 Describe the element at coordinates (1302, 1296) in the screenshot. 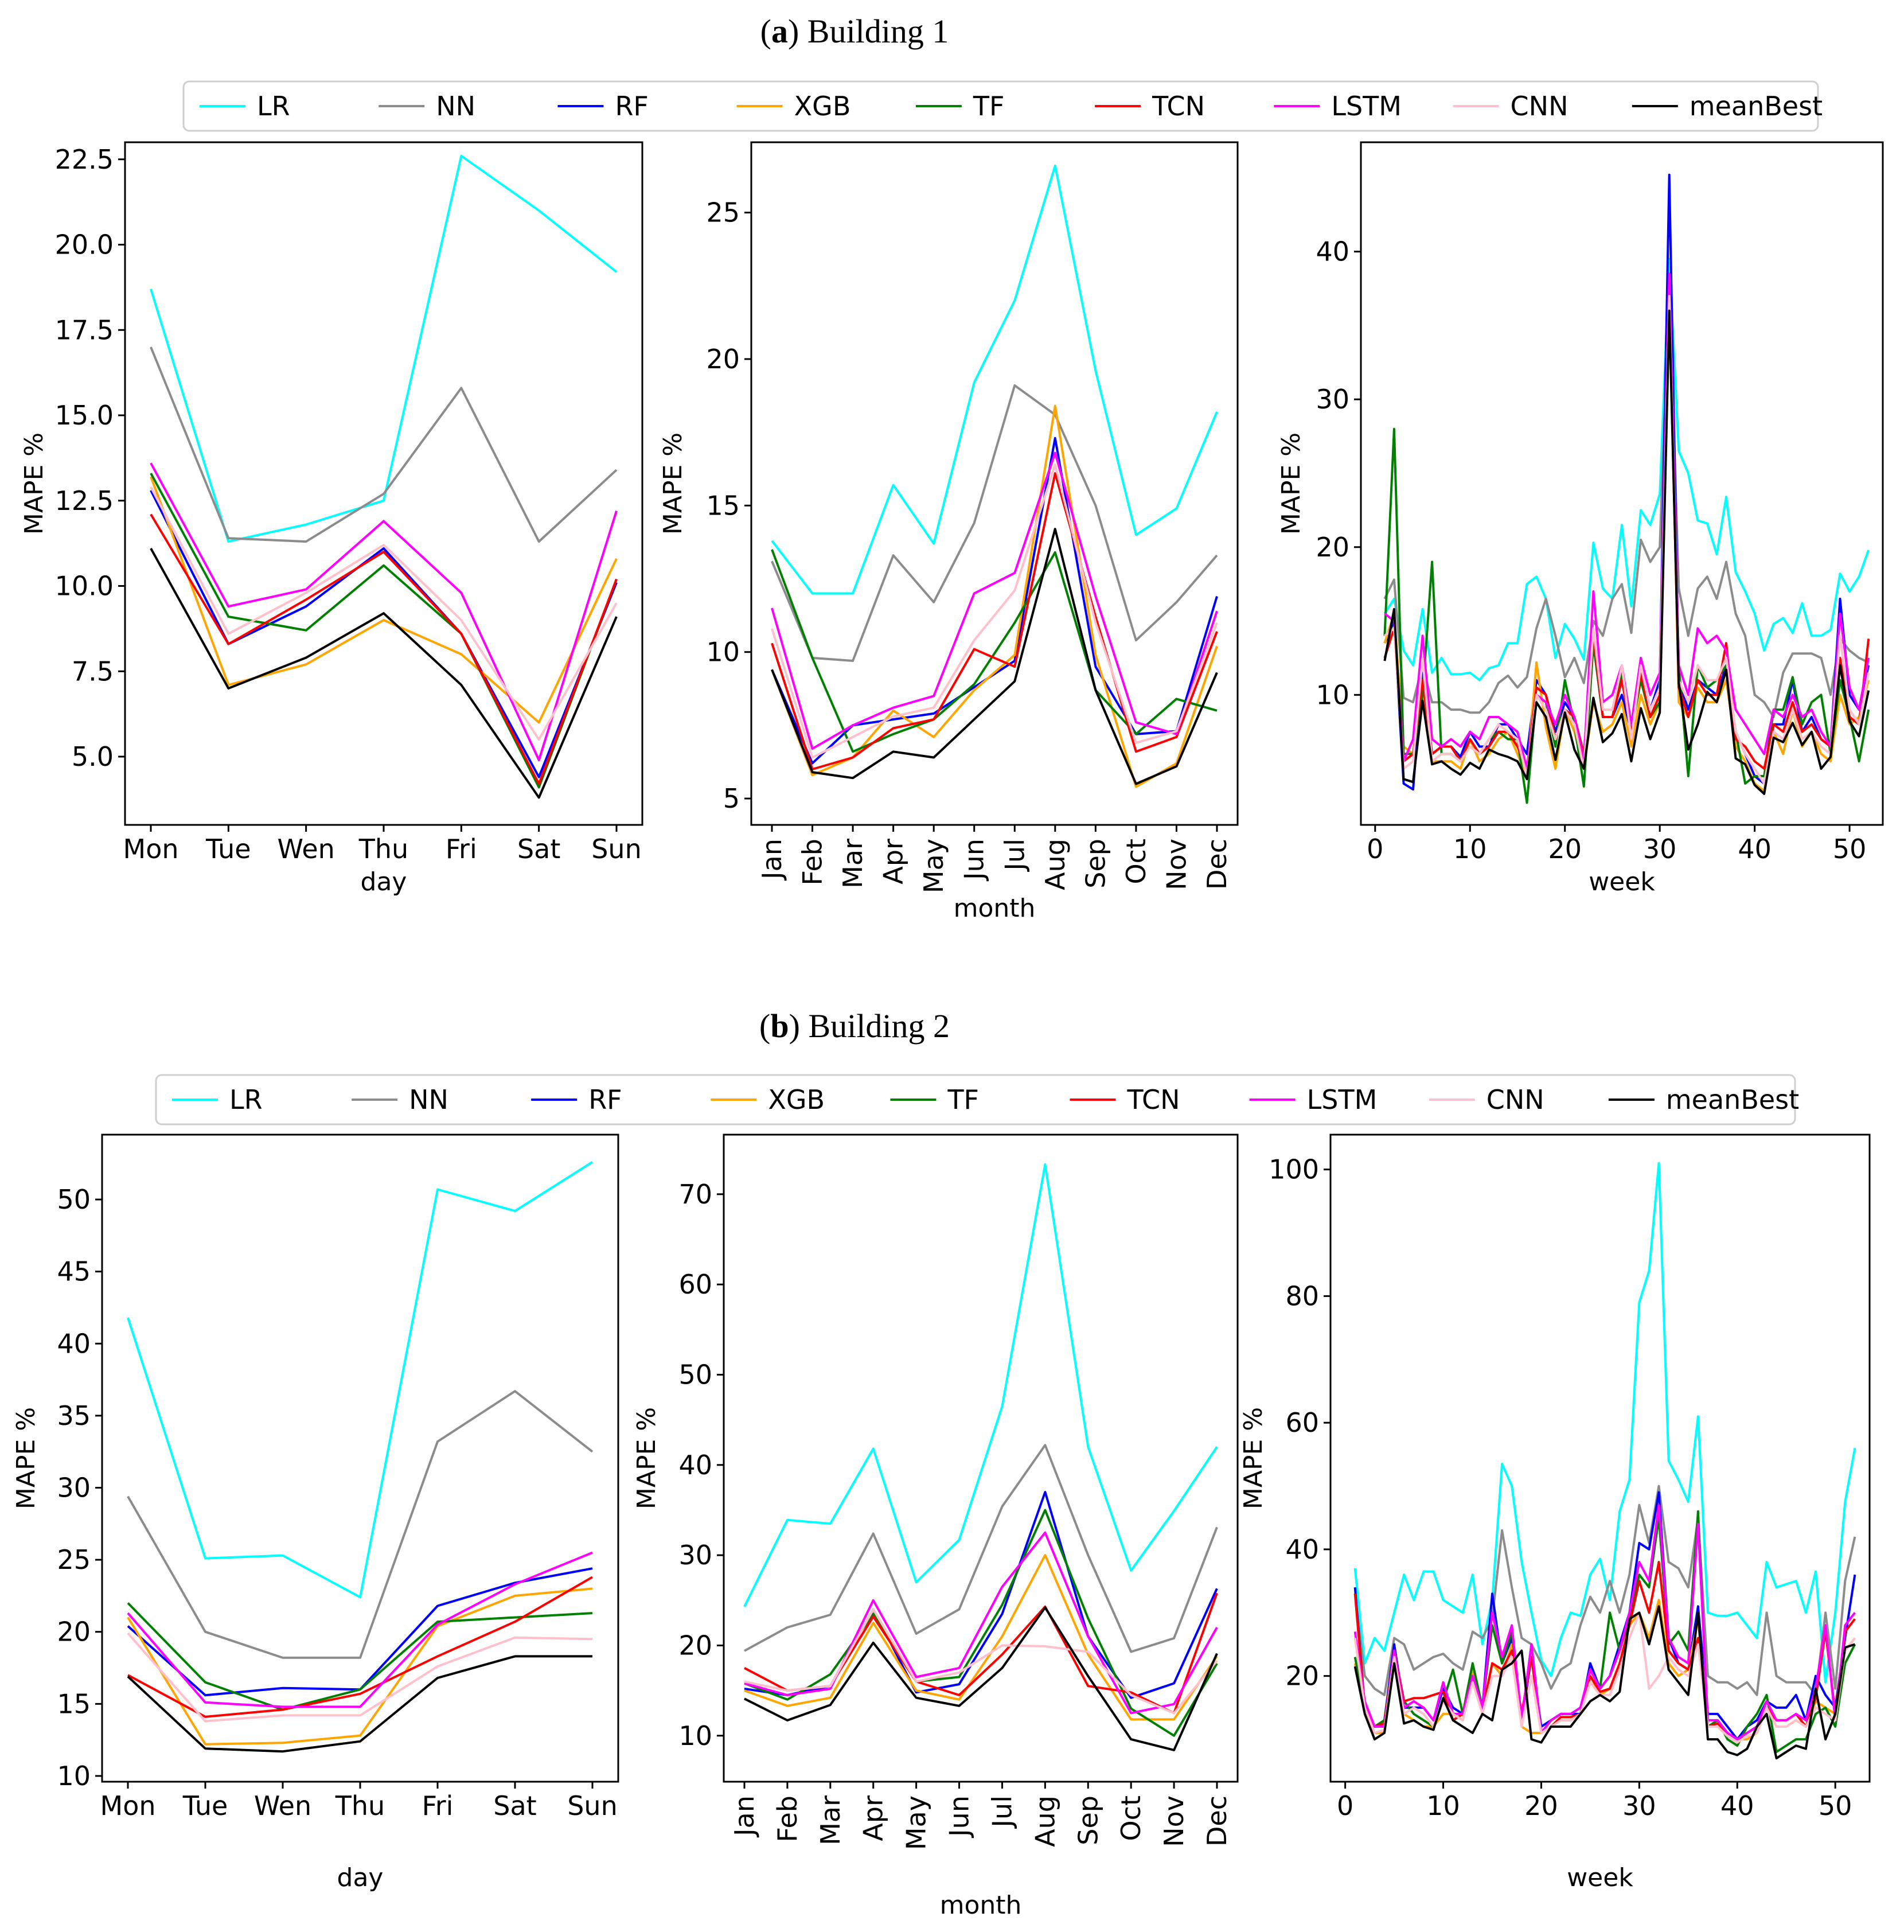

I see `y-tick-label: 80` at that location.